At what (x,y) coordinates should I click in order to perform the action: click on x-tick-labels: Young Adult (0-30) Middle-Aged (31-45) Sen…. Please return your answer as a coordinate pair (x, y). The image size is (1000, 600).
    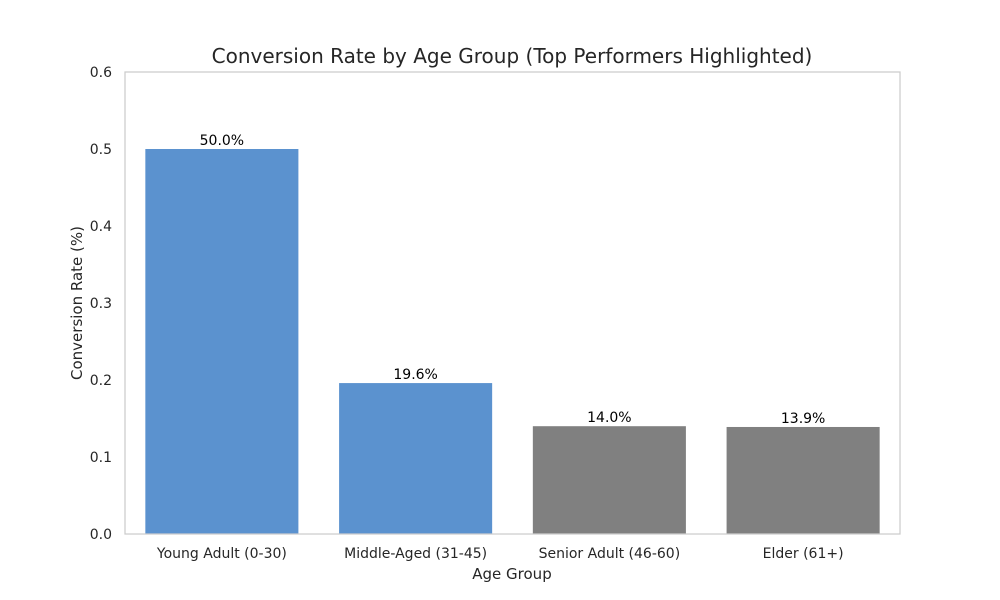
    Looking at the image, I should click on (500, 554).